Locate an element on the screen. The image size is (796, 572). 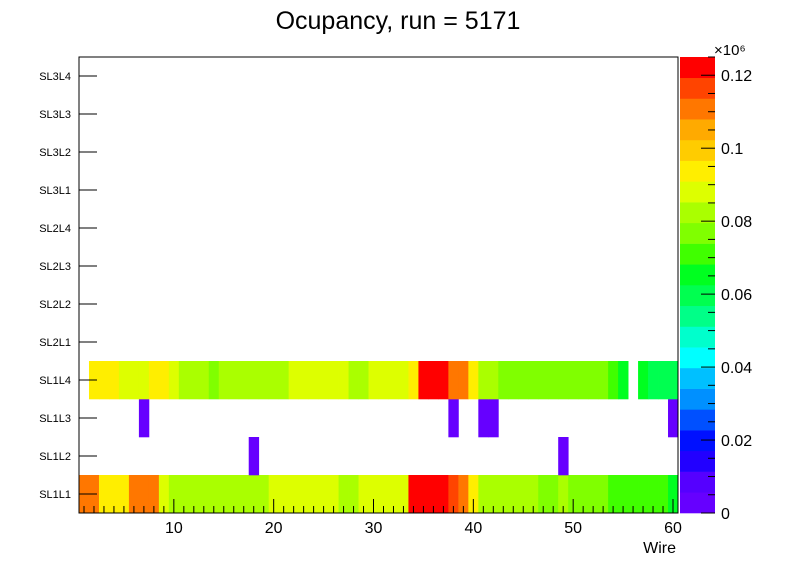
x-axis-label: Wire is located at coordinates (659, 548).